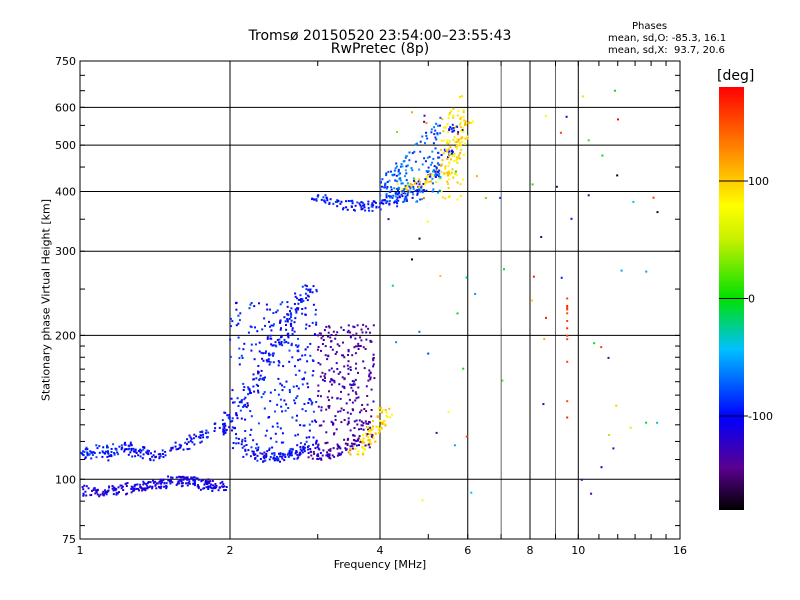  Describe the element at coordinates (578, 550) in the screenshot. I see `x-tick-label: 10` at that location.